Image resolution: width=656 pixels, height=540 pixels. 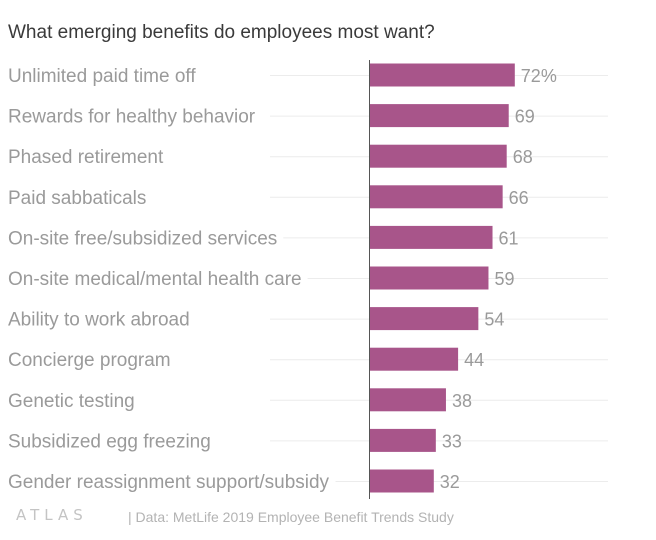 I want to click on value-label: 69, so click(x=525, y=117).